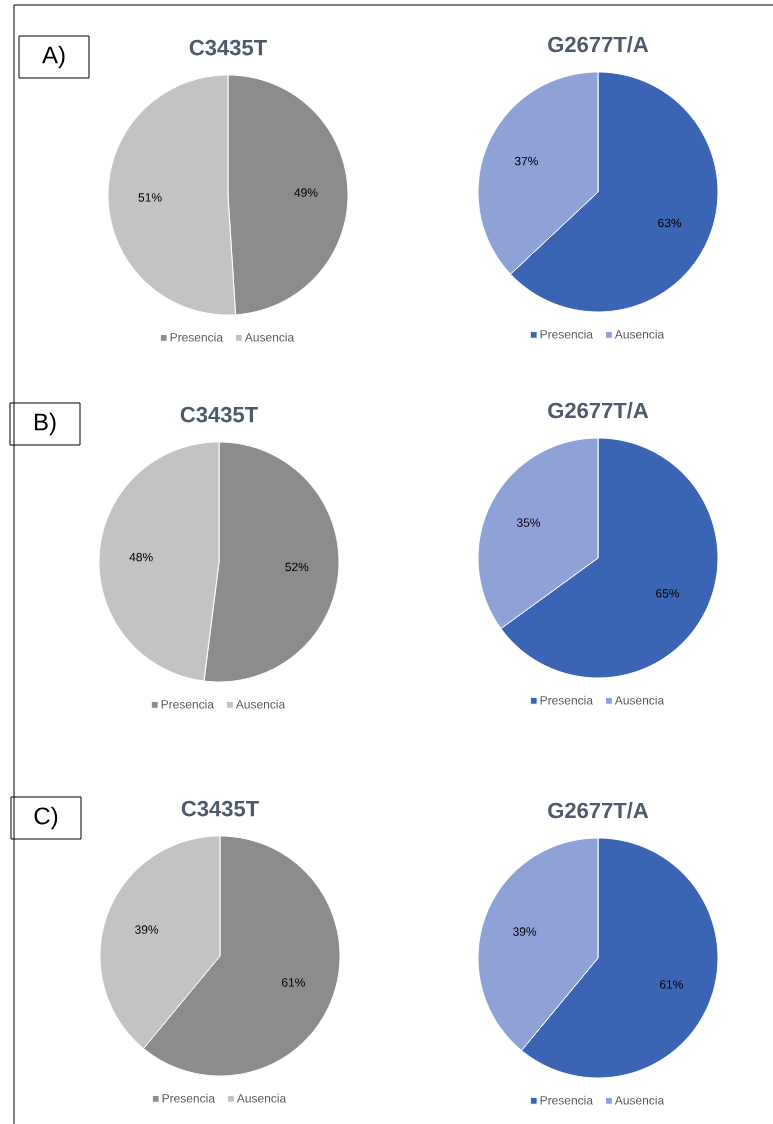 This screenshot has height=1124, width=773. Describe the element at coordinates (150, 197) in the screenshot. I see `data-label: 51%` at that location.